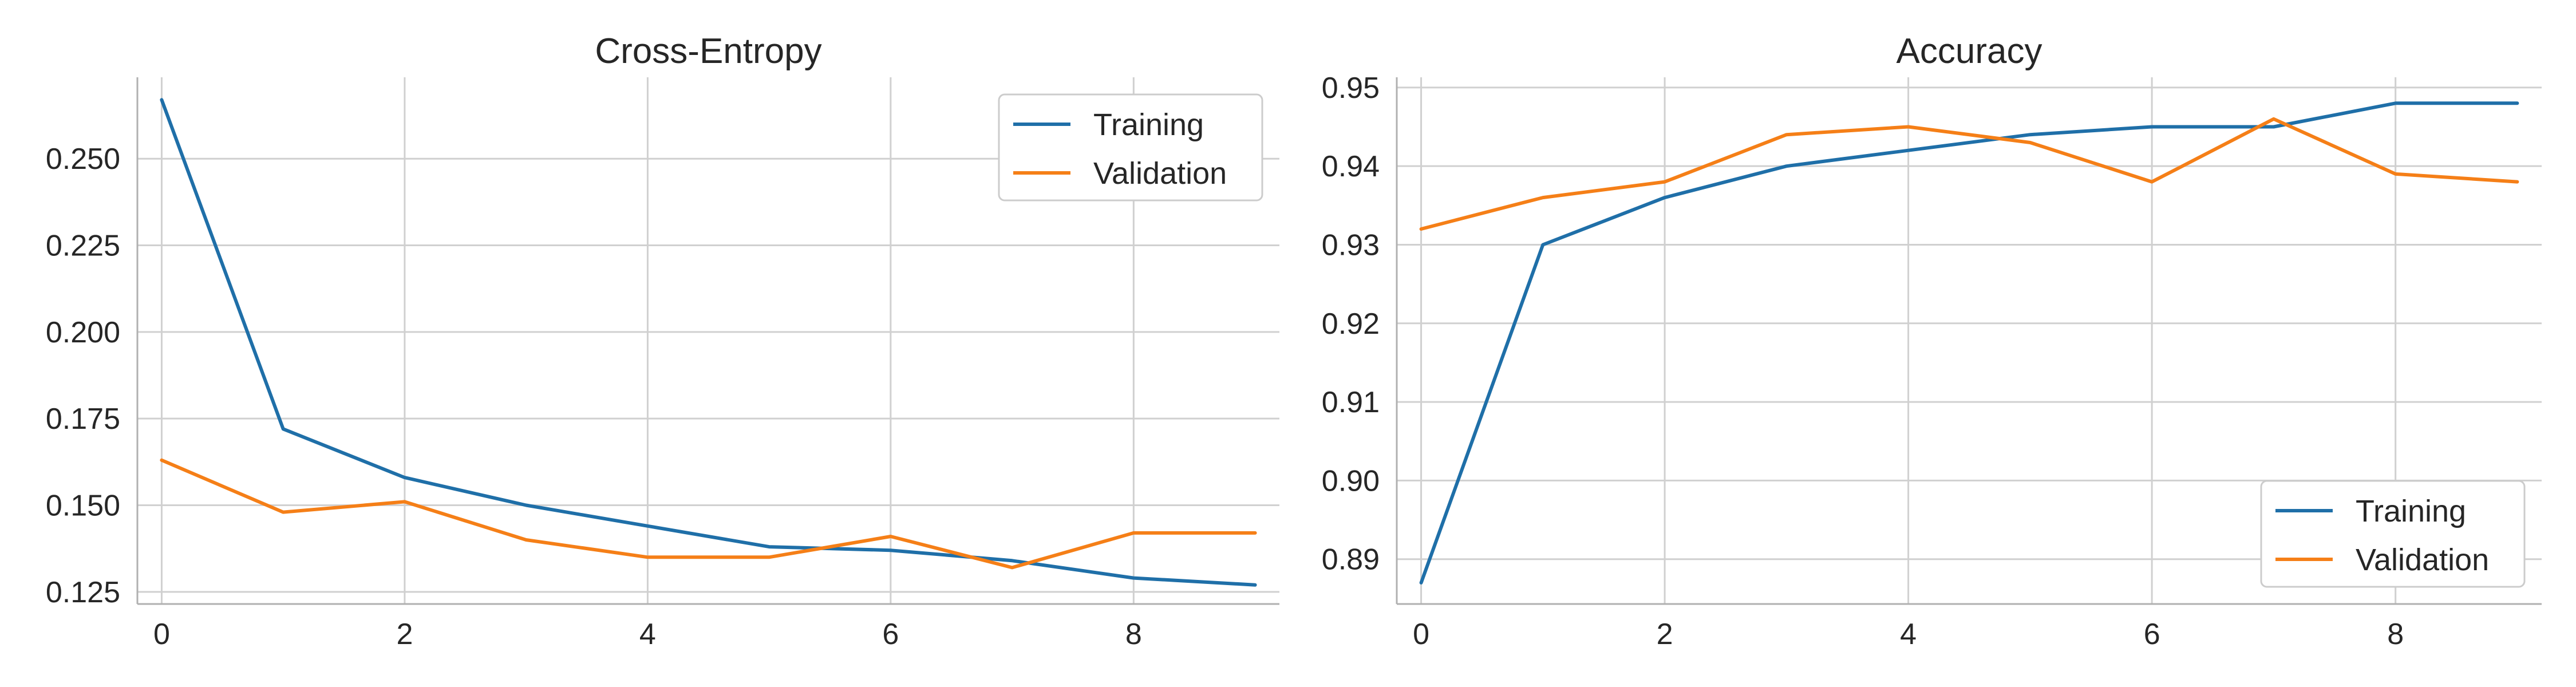 This screenshot has height=687, width=2576. I want to click on y-tick-label: 0.90, so click(1351, 481).